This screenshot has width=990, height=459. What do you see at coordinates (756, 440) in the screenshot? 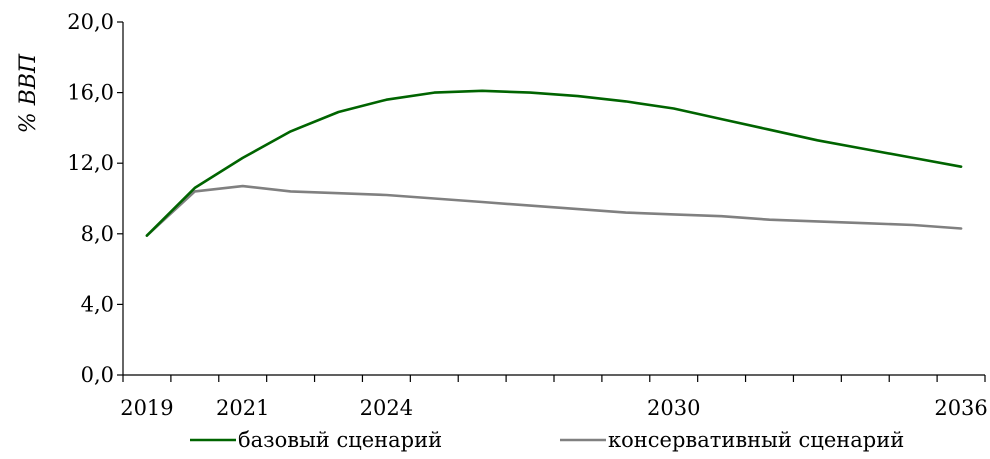
I see `legend-label: консервативный сценарий` at bounding box center [756, 440].